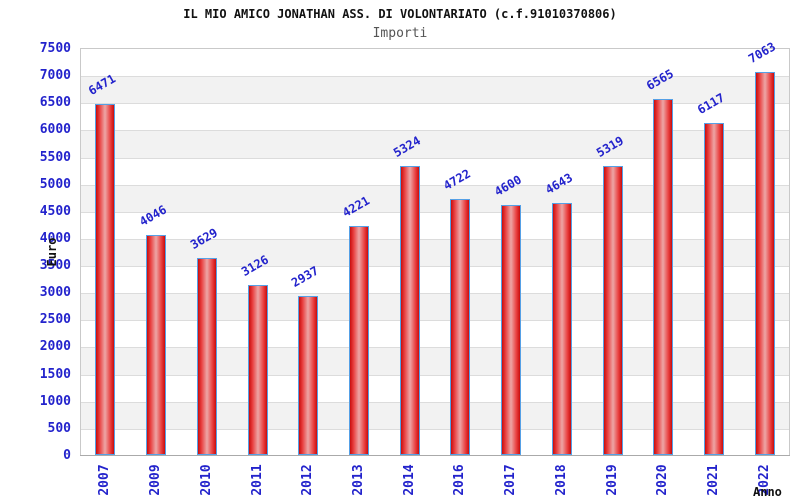 The width and height of the screenshot is (800, 500). I want to click on y-tick-label: 6000, so click(55, 130).